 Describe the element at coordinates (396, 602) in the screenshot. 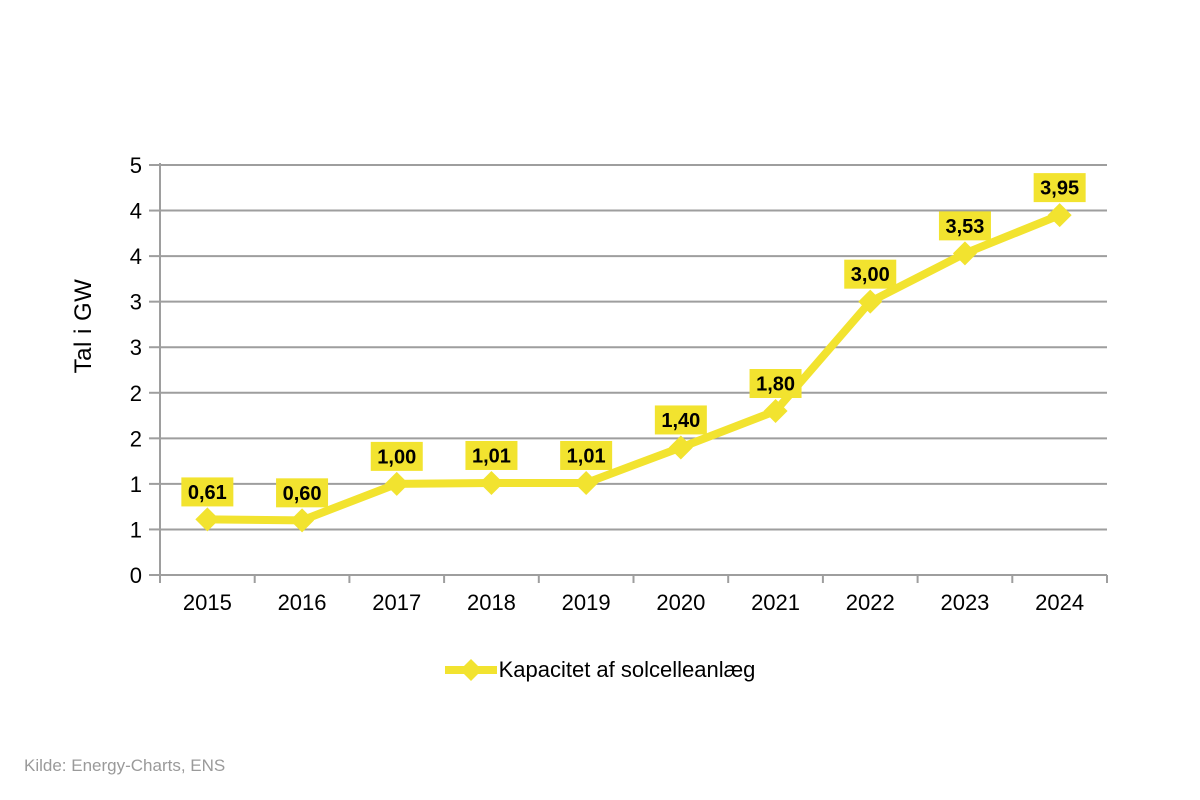

I see `x-tick-label: 2017` at that location.